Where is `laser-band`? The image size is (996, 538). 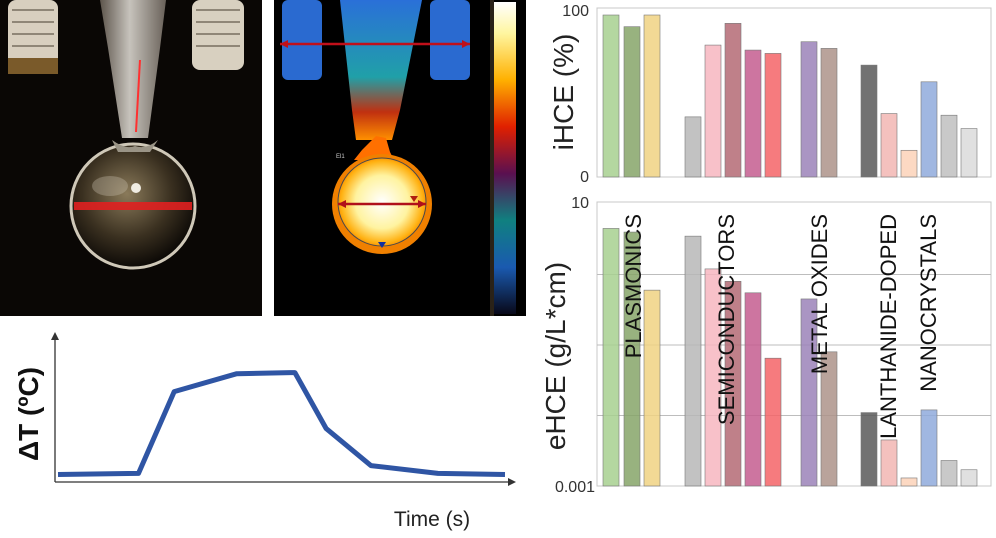 laser-band is located at coordinates (133, 206).